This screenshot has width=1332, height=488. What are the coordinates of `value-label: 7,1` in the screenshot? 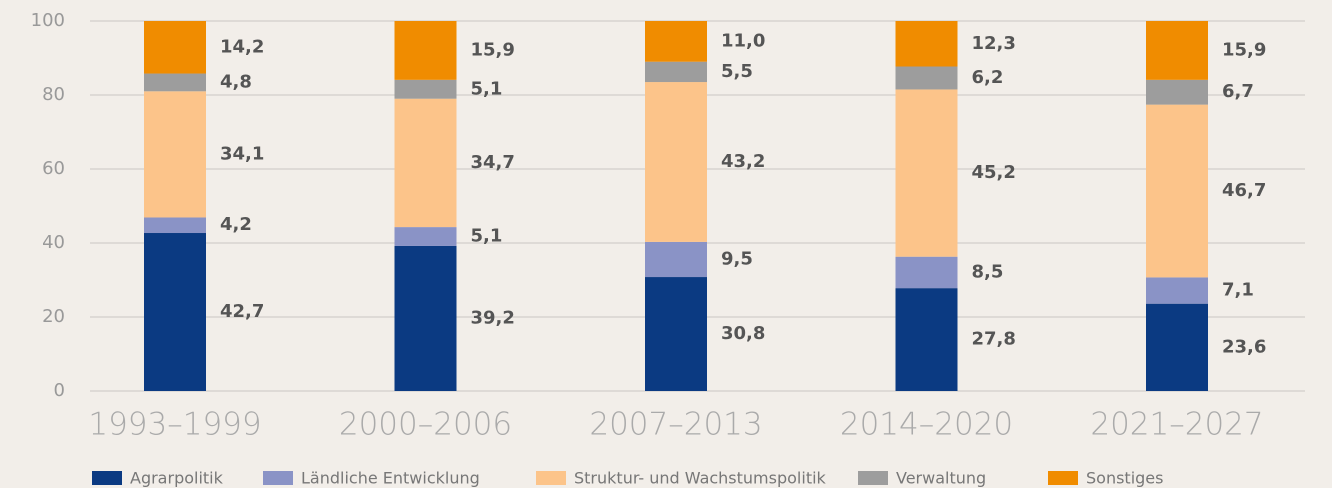 It's located at (1238, 290).